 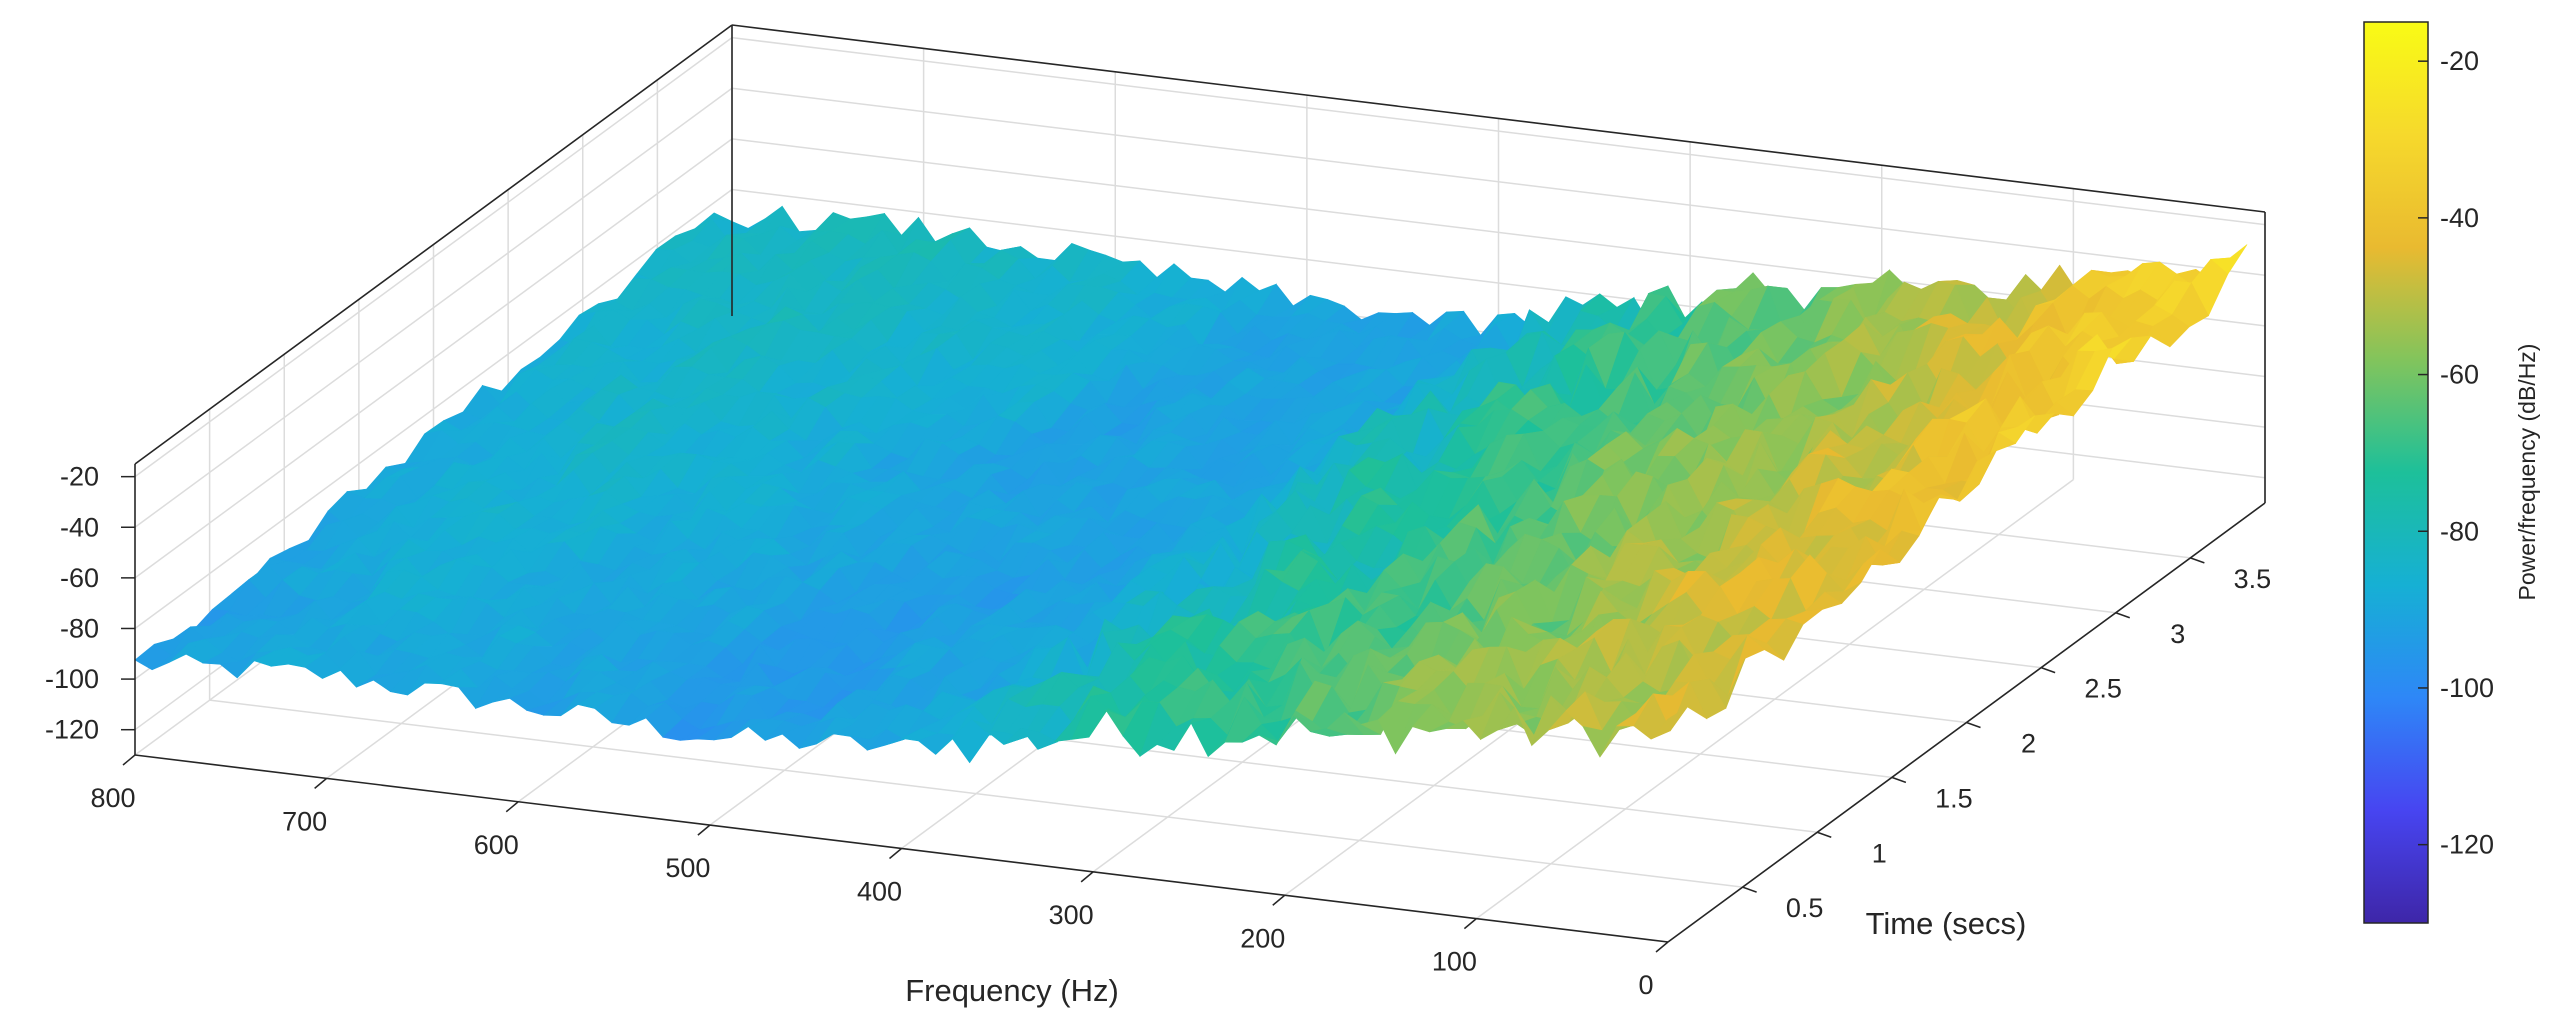 I want to click on left-top-edge, so click(x=433, y=244).